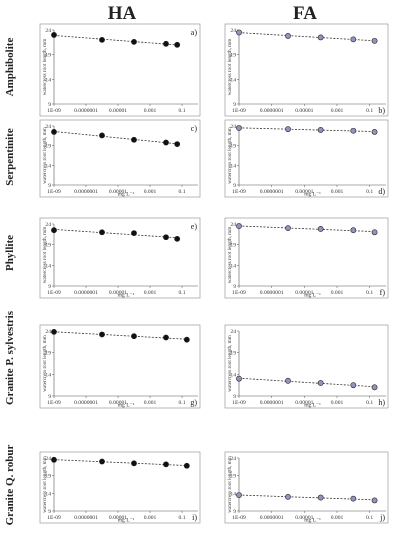 This screenshot has width=400, height=550. What do you see at coordinates (10, 157) in the screenshot?
I see `row-label-serpentinite: Serpentinite` at bounding box center [10, 157].